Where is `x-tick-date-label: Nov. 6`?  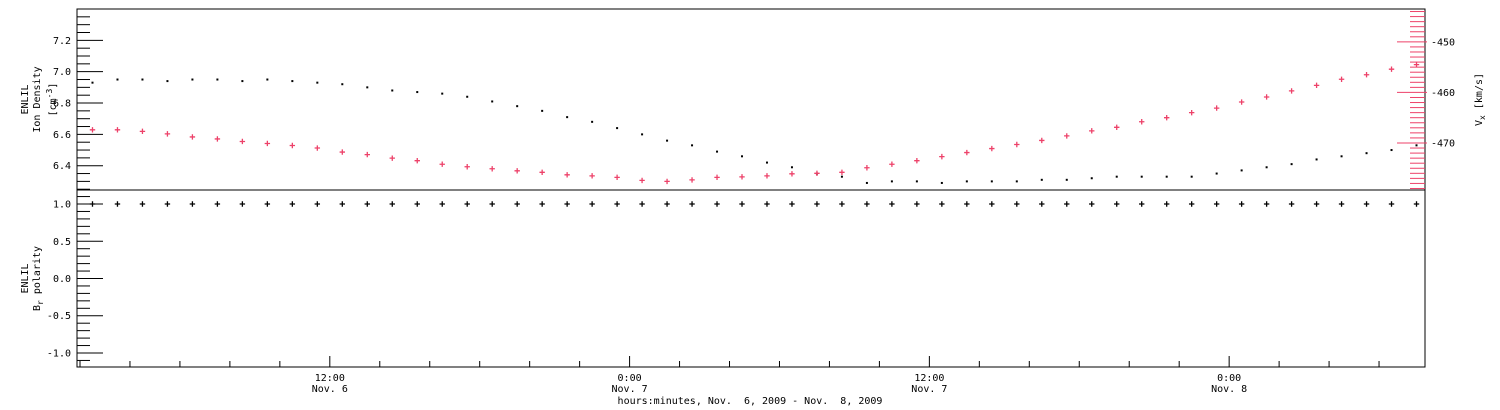 x-tick-date-label: Nov. 6 is located at coordinates (330, 389).